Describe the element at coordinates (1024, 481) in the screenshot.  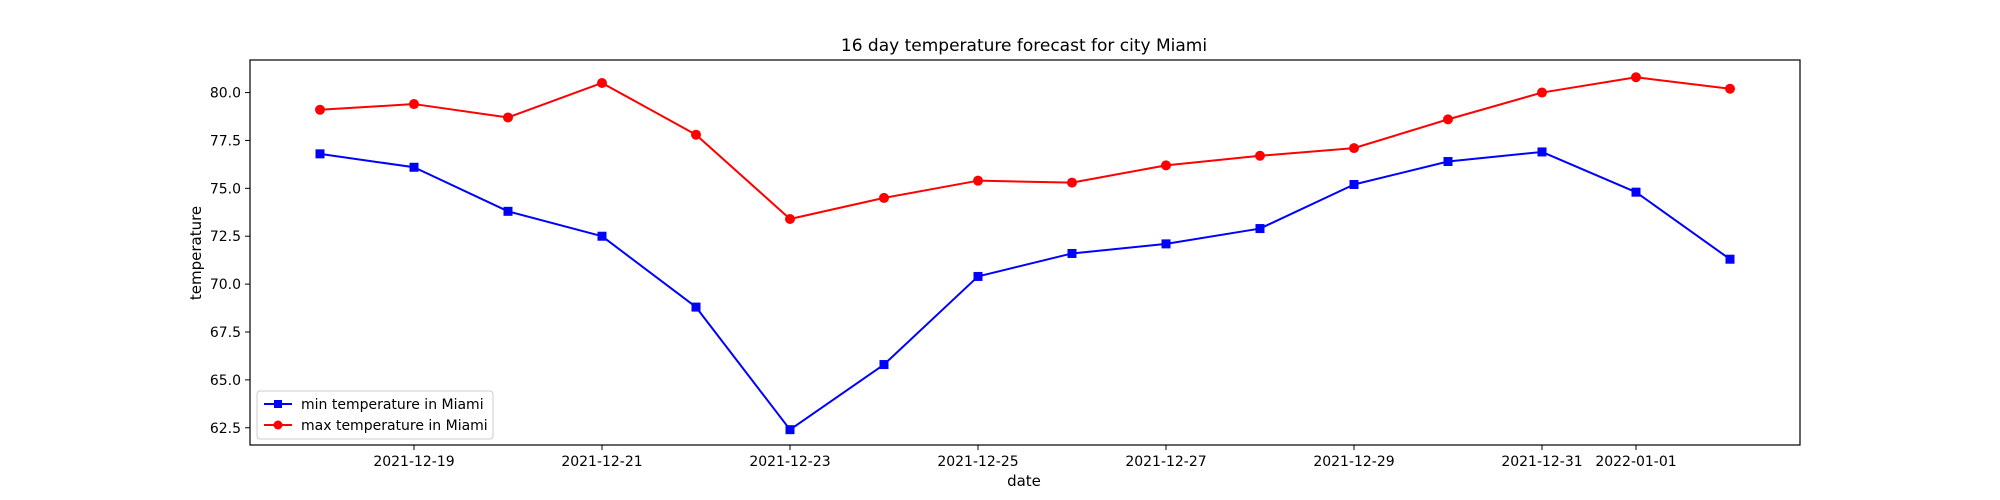
I see `x-axis-label: date` at that location.